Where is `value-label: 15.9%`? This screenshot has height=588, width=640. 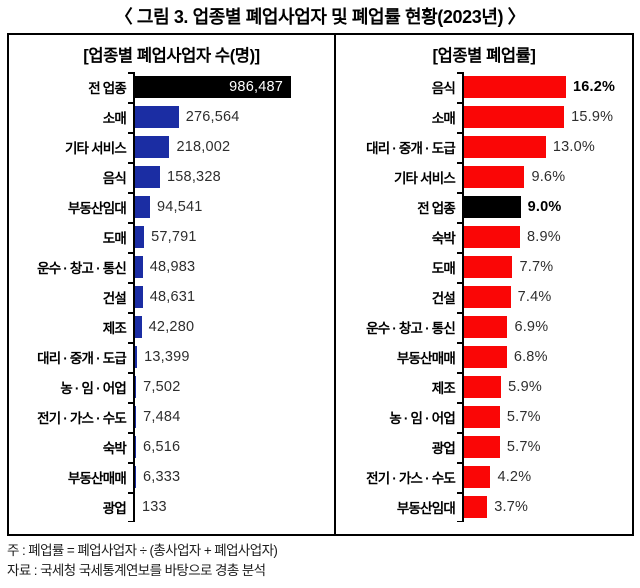
value-label: 15.9% is located at coordinates (592, 117).